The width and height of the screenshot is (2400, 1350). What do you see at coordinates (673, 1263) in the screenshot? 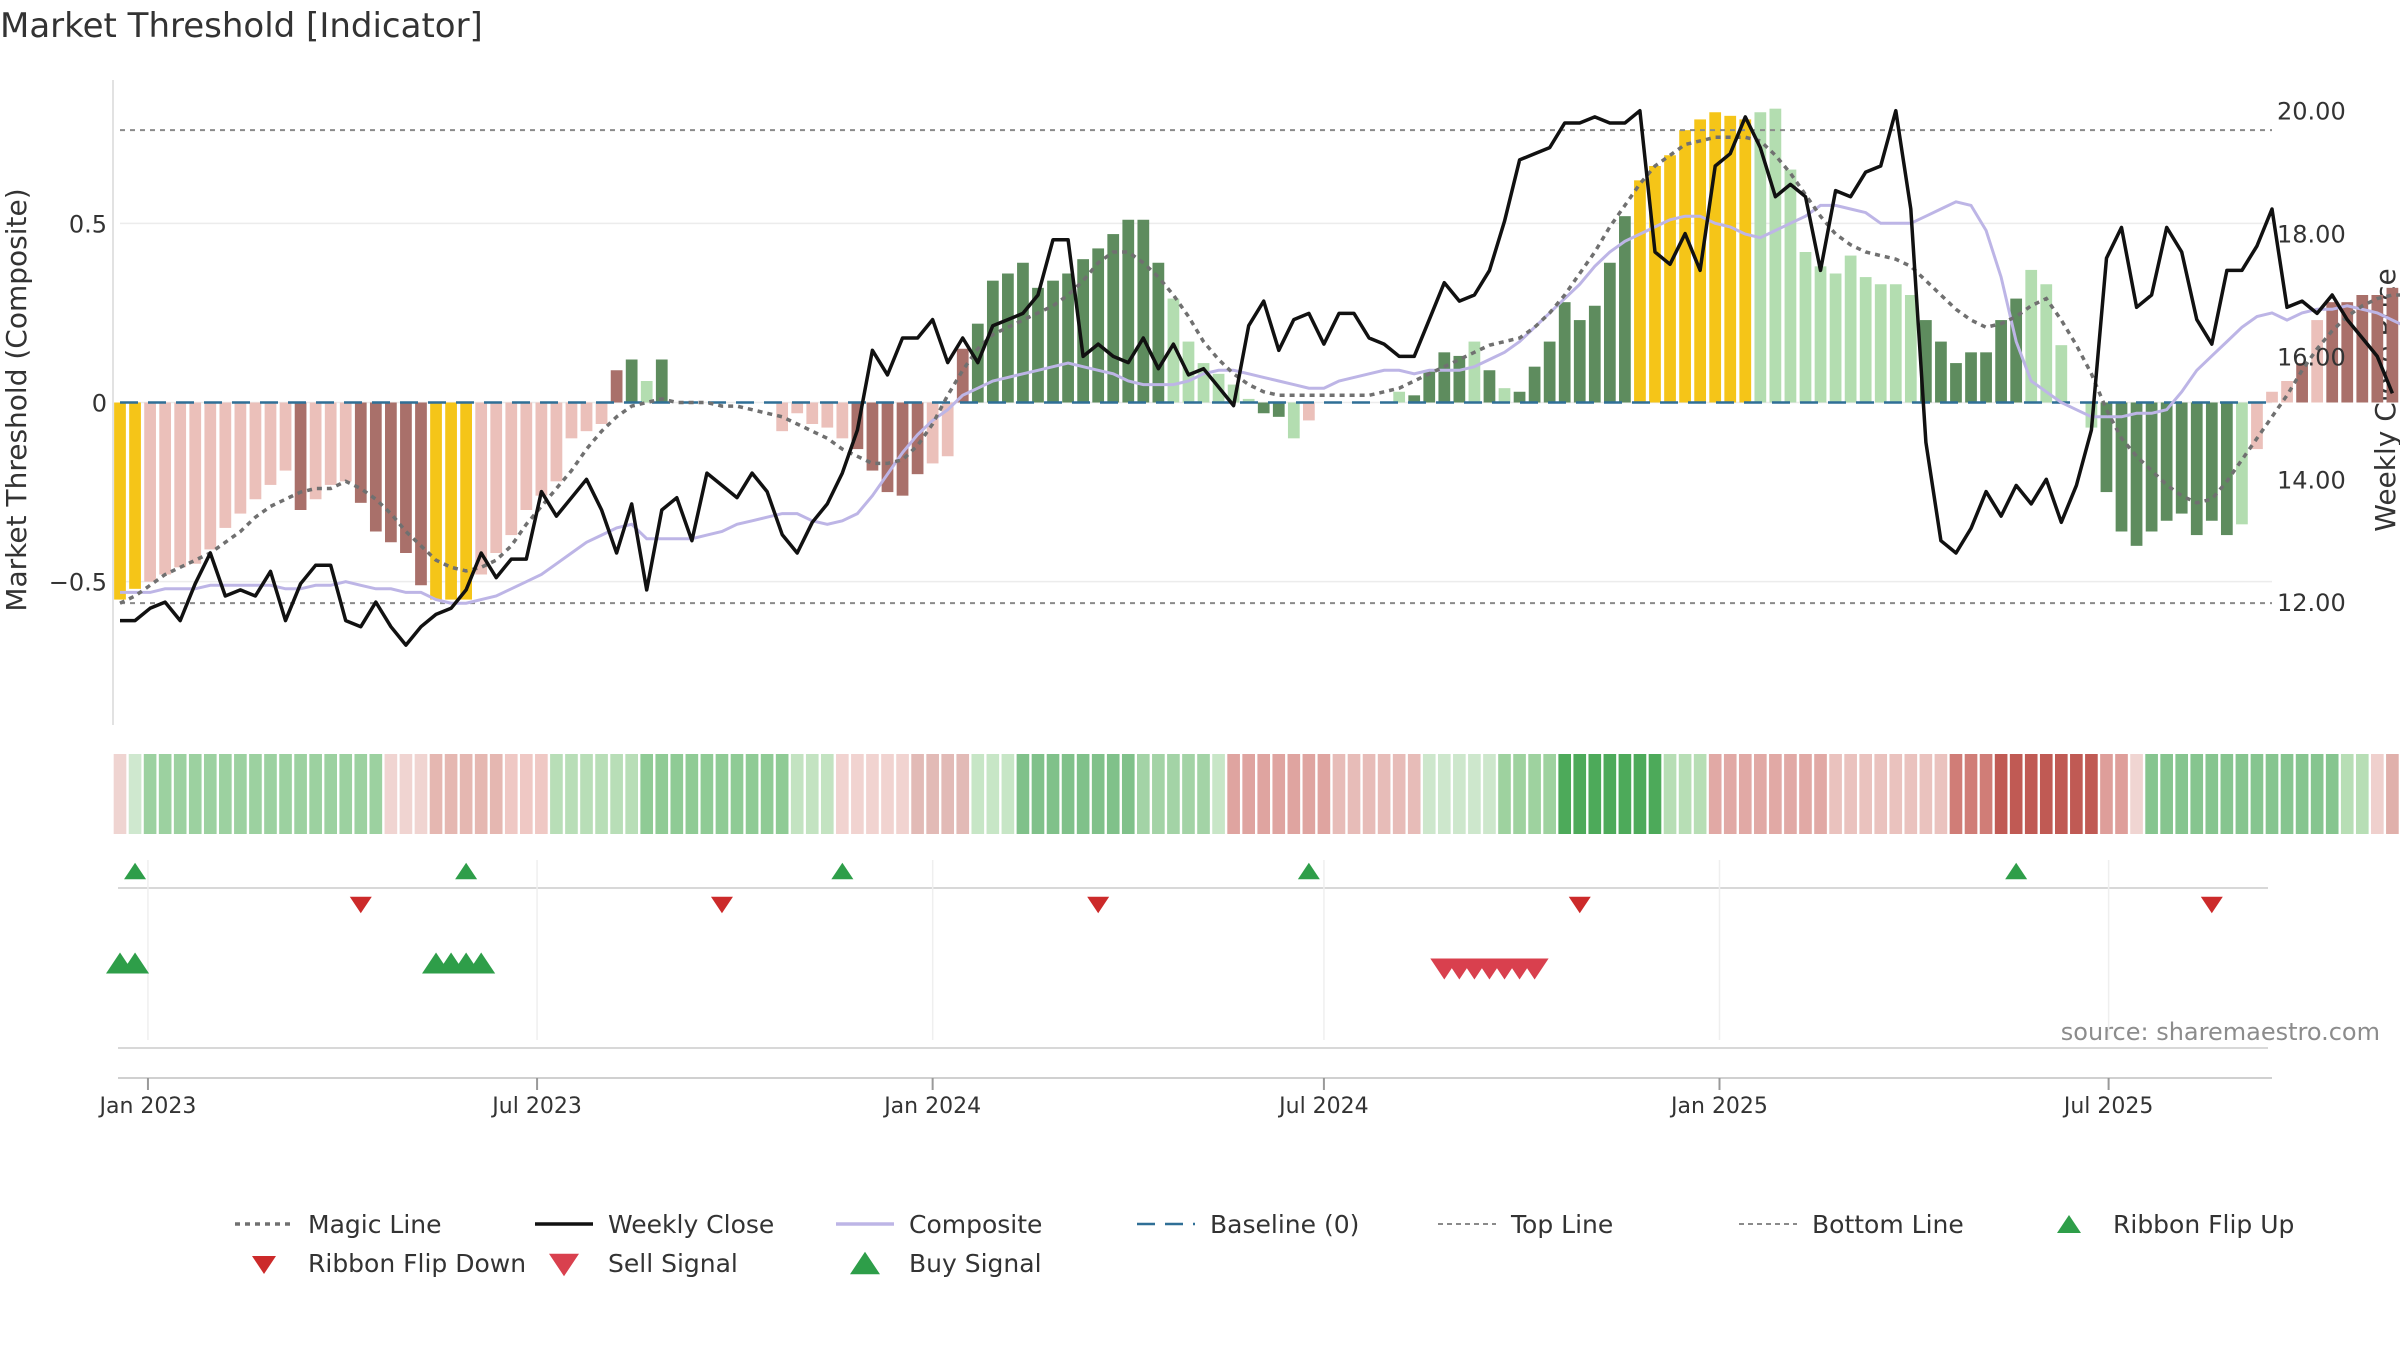
I see `legend-label: Sell Signal` at bounding box center [673, 1263].